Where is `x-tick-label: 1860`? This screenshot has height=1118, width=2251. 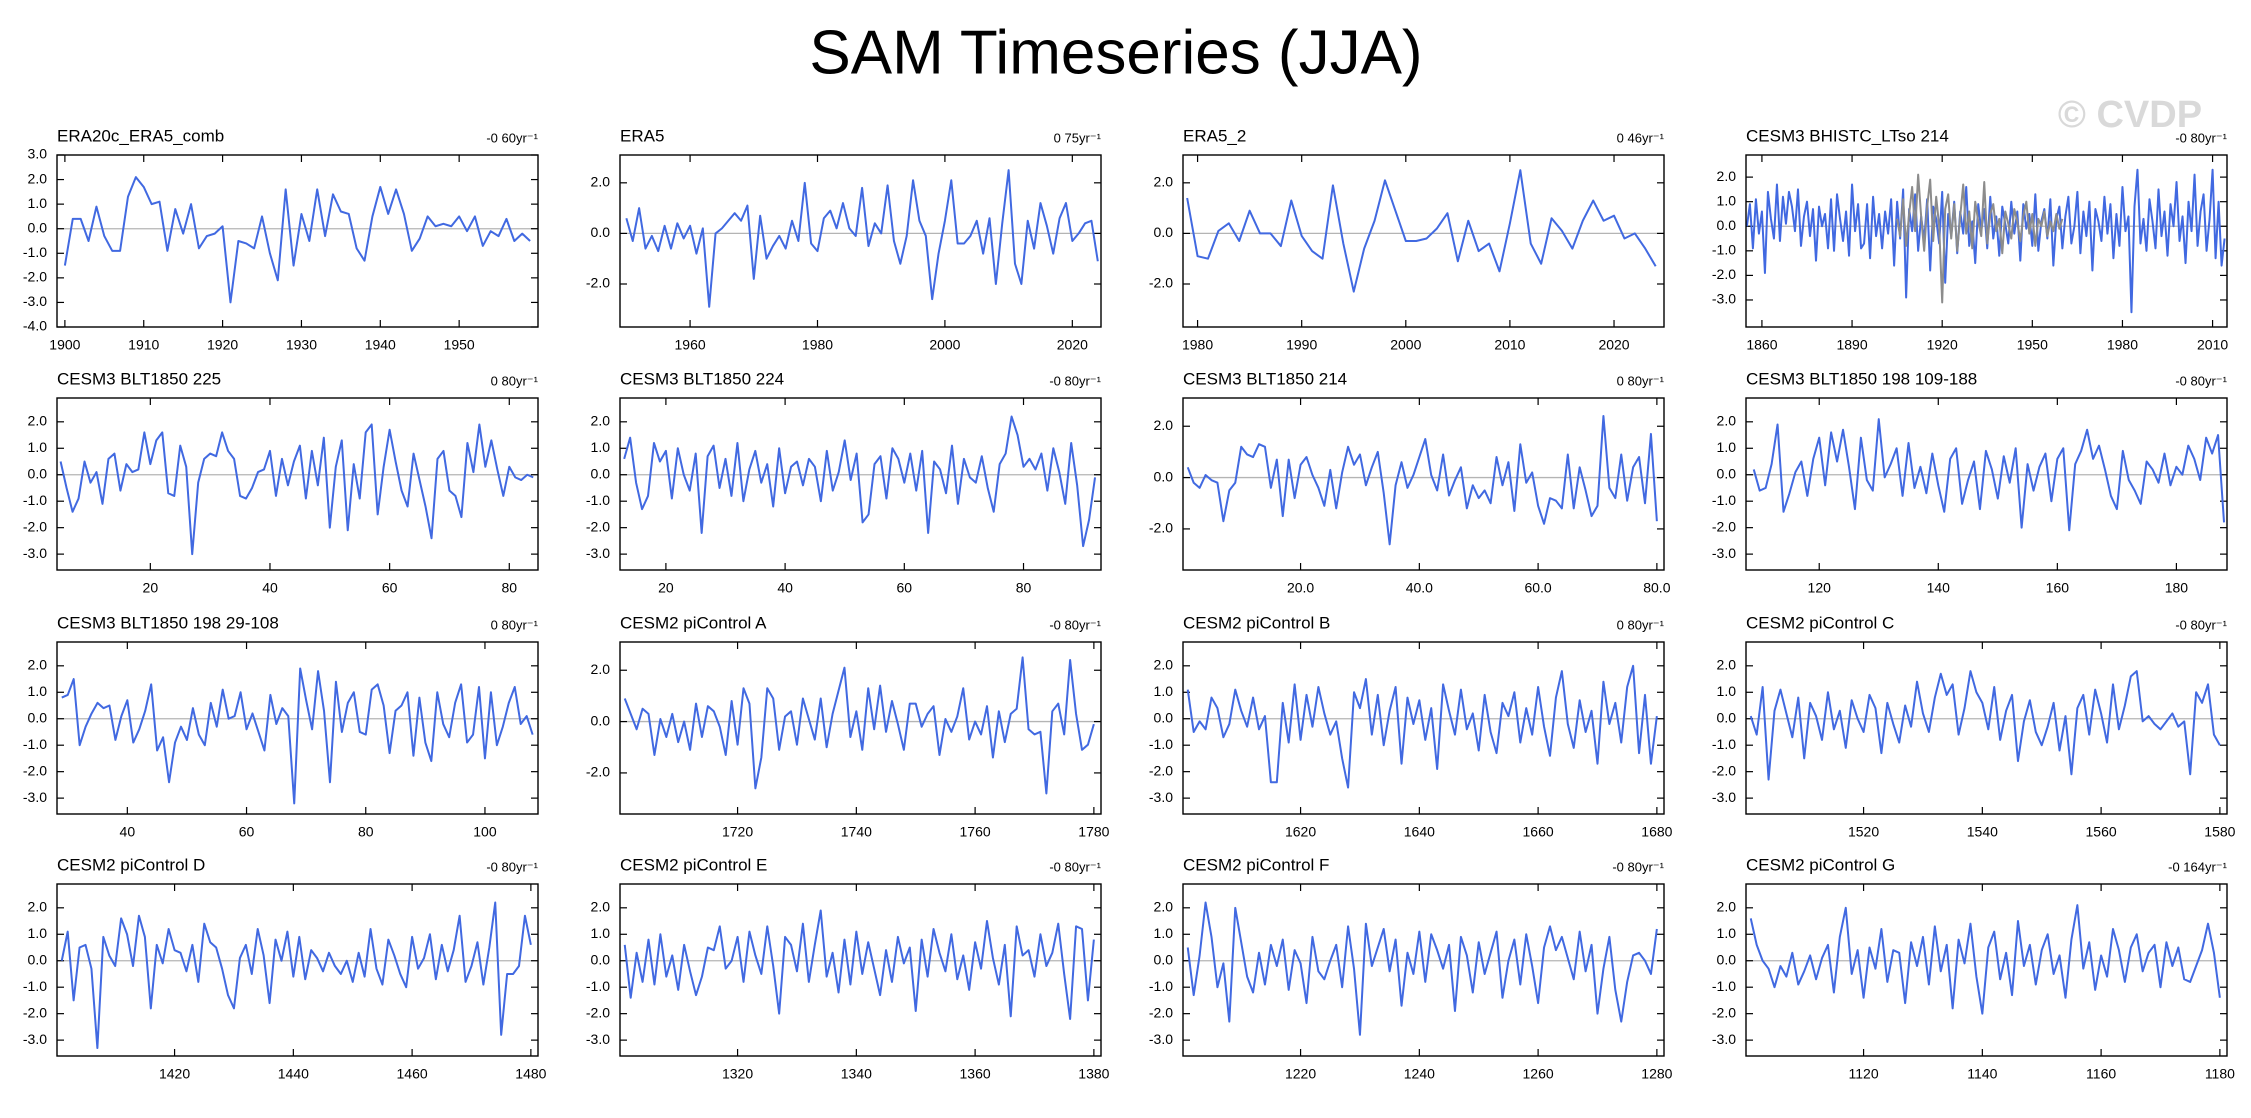
x-tick-label: 1860 is located at coordinates (1761, 345).